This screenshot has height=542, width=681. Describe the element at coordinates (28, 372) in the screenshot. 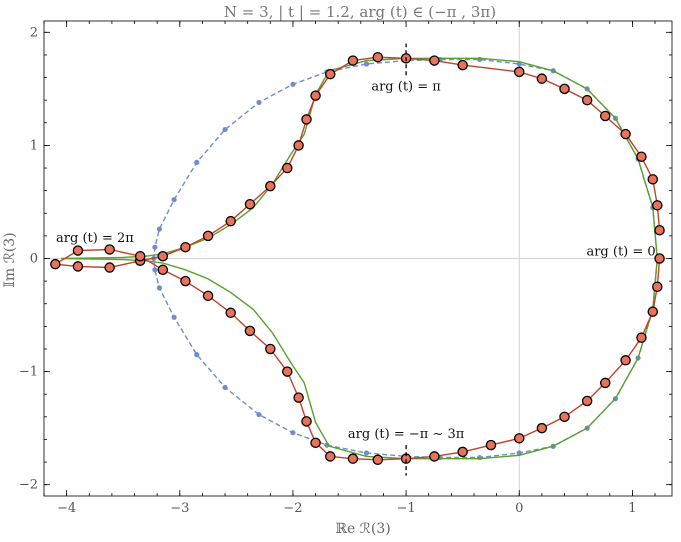

I see `y-tick-label: −1` at that location.